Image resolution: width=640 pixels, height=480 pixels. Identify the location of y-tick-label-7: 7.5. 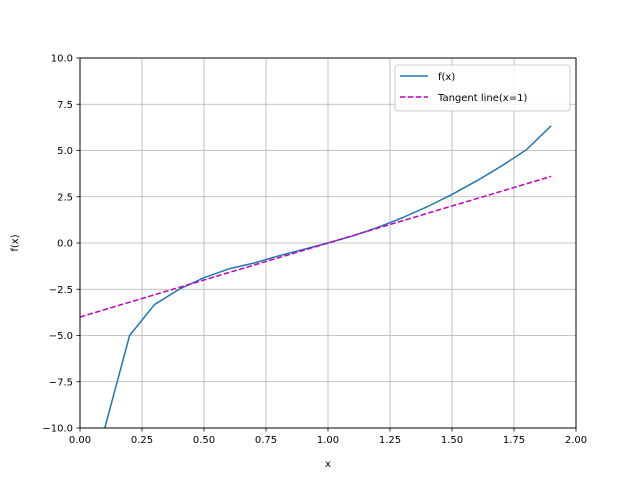
(65, 105).